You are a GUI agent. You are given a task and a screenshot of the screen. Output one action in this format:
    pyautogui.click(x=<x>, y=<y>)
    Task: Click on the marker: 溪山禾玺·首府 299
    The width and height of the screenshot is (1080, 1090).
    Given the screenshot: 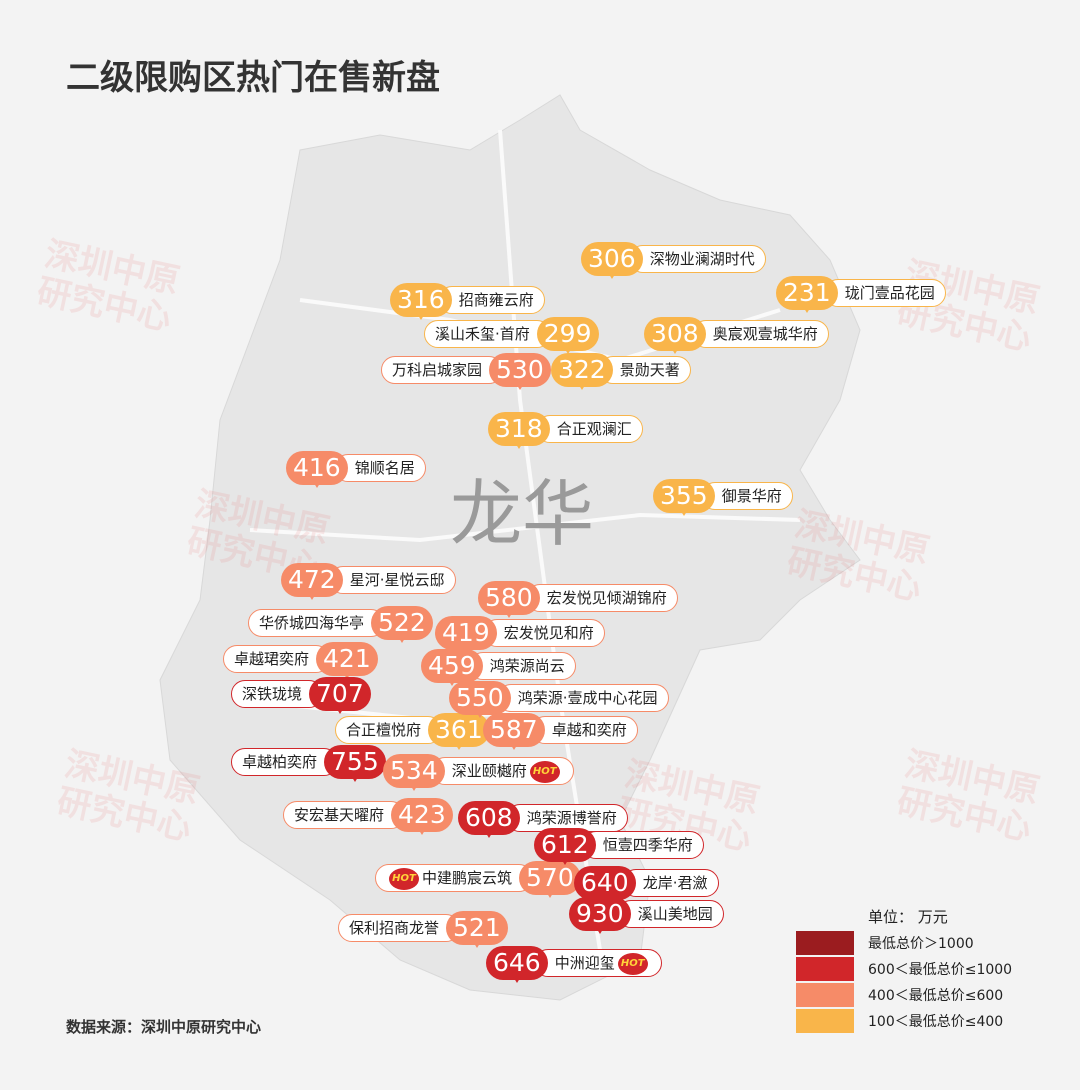 What is the action you would take?
    pyautogui.click(x=511, y=335)
    